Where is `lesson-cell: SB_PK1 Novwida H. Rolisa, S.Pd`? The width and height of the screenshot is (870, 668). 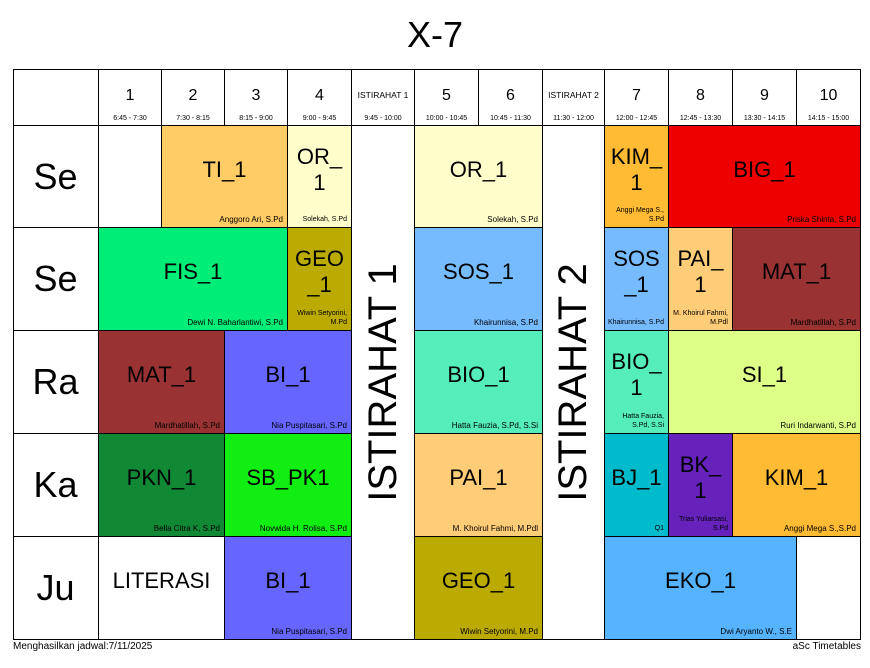 lesson-cell: SB_PK1 Novwida H. Rolisa, S.Pd is located at coordinates (288, 485).